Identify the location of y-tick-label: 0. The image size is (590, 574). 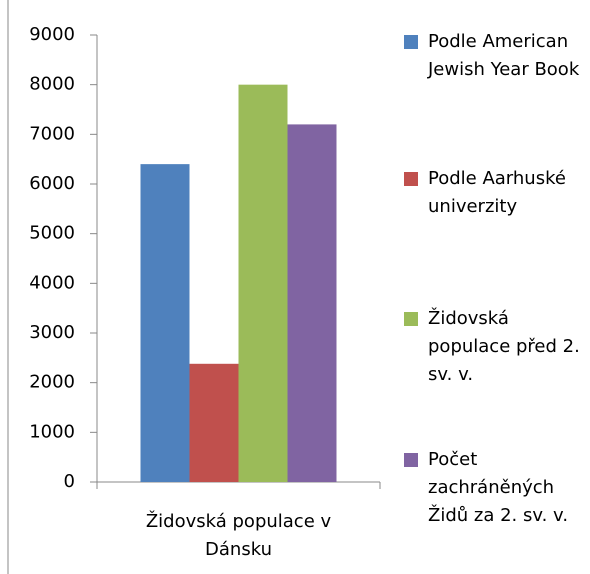
(69, 481).